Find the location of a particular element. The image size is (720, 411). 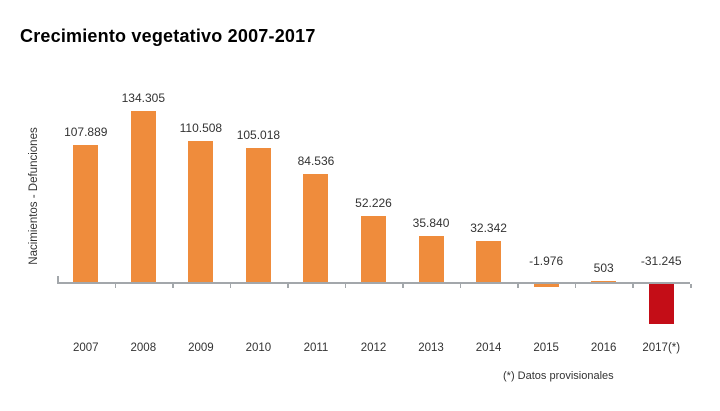

bar-2008 is located at coordinates (143, 196).